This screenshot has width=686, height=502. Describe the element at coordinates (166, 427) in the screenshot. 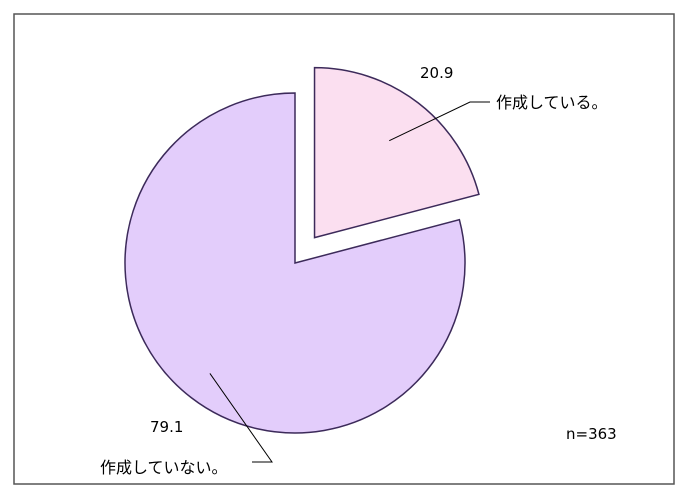

I see `value-label-slice-1: 79.1` at that location.